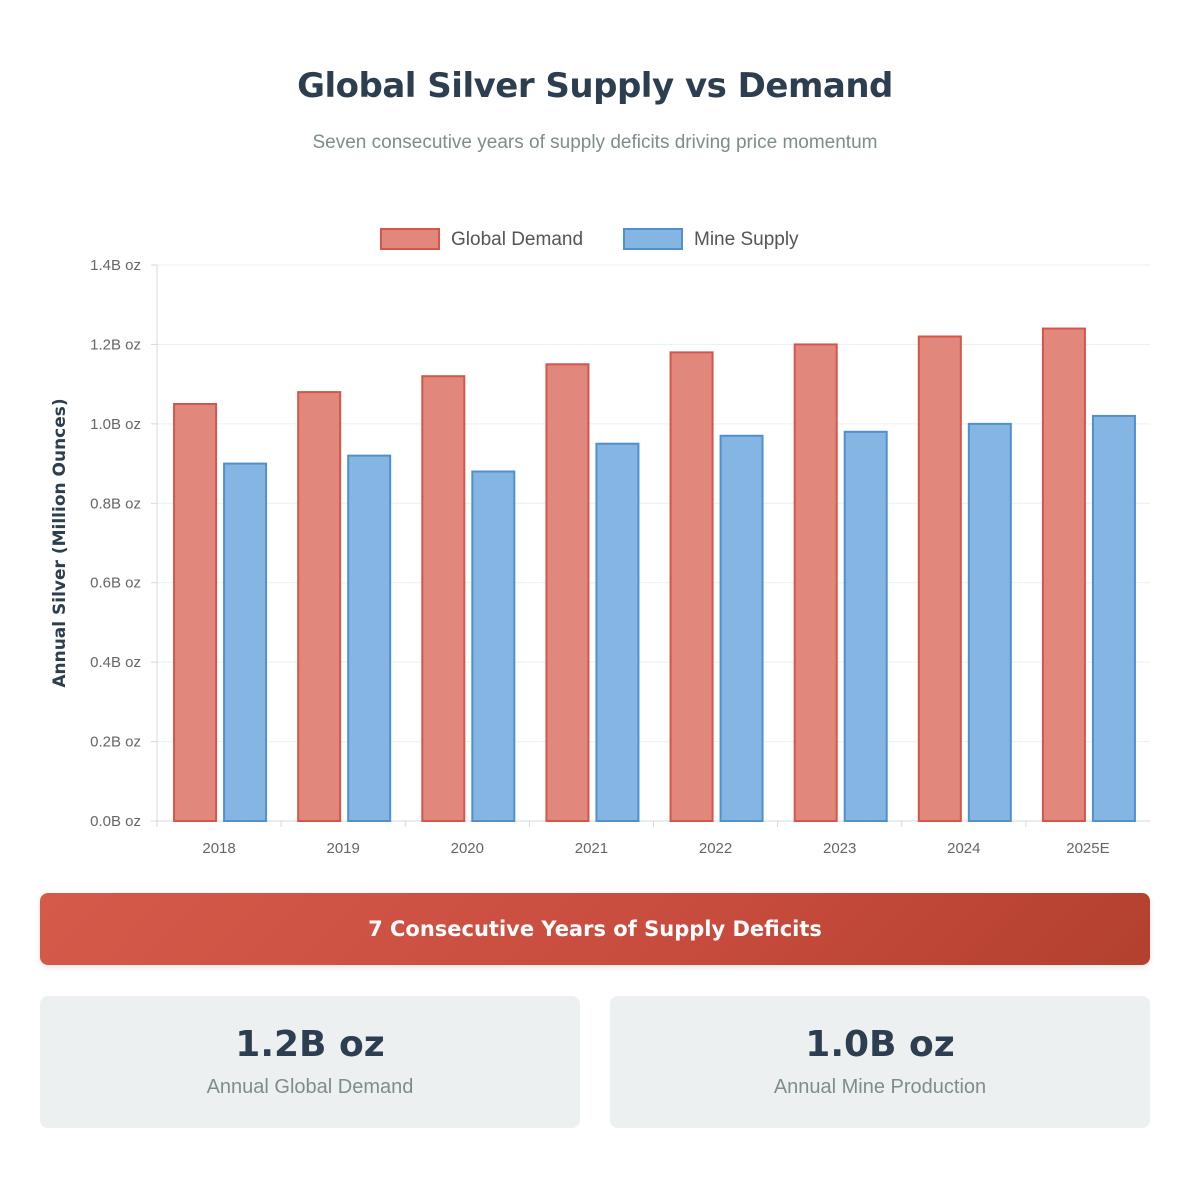 This screenshot has width=1190, height=1197. I want to click on x-tick-label: 2019, so click(343, 848).